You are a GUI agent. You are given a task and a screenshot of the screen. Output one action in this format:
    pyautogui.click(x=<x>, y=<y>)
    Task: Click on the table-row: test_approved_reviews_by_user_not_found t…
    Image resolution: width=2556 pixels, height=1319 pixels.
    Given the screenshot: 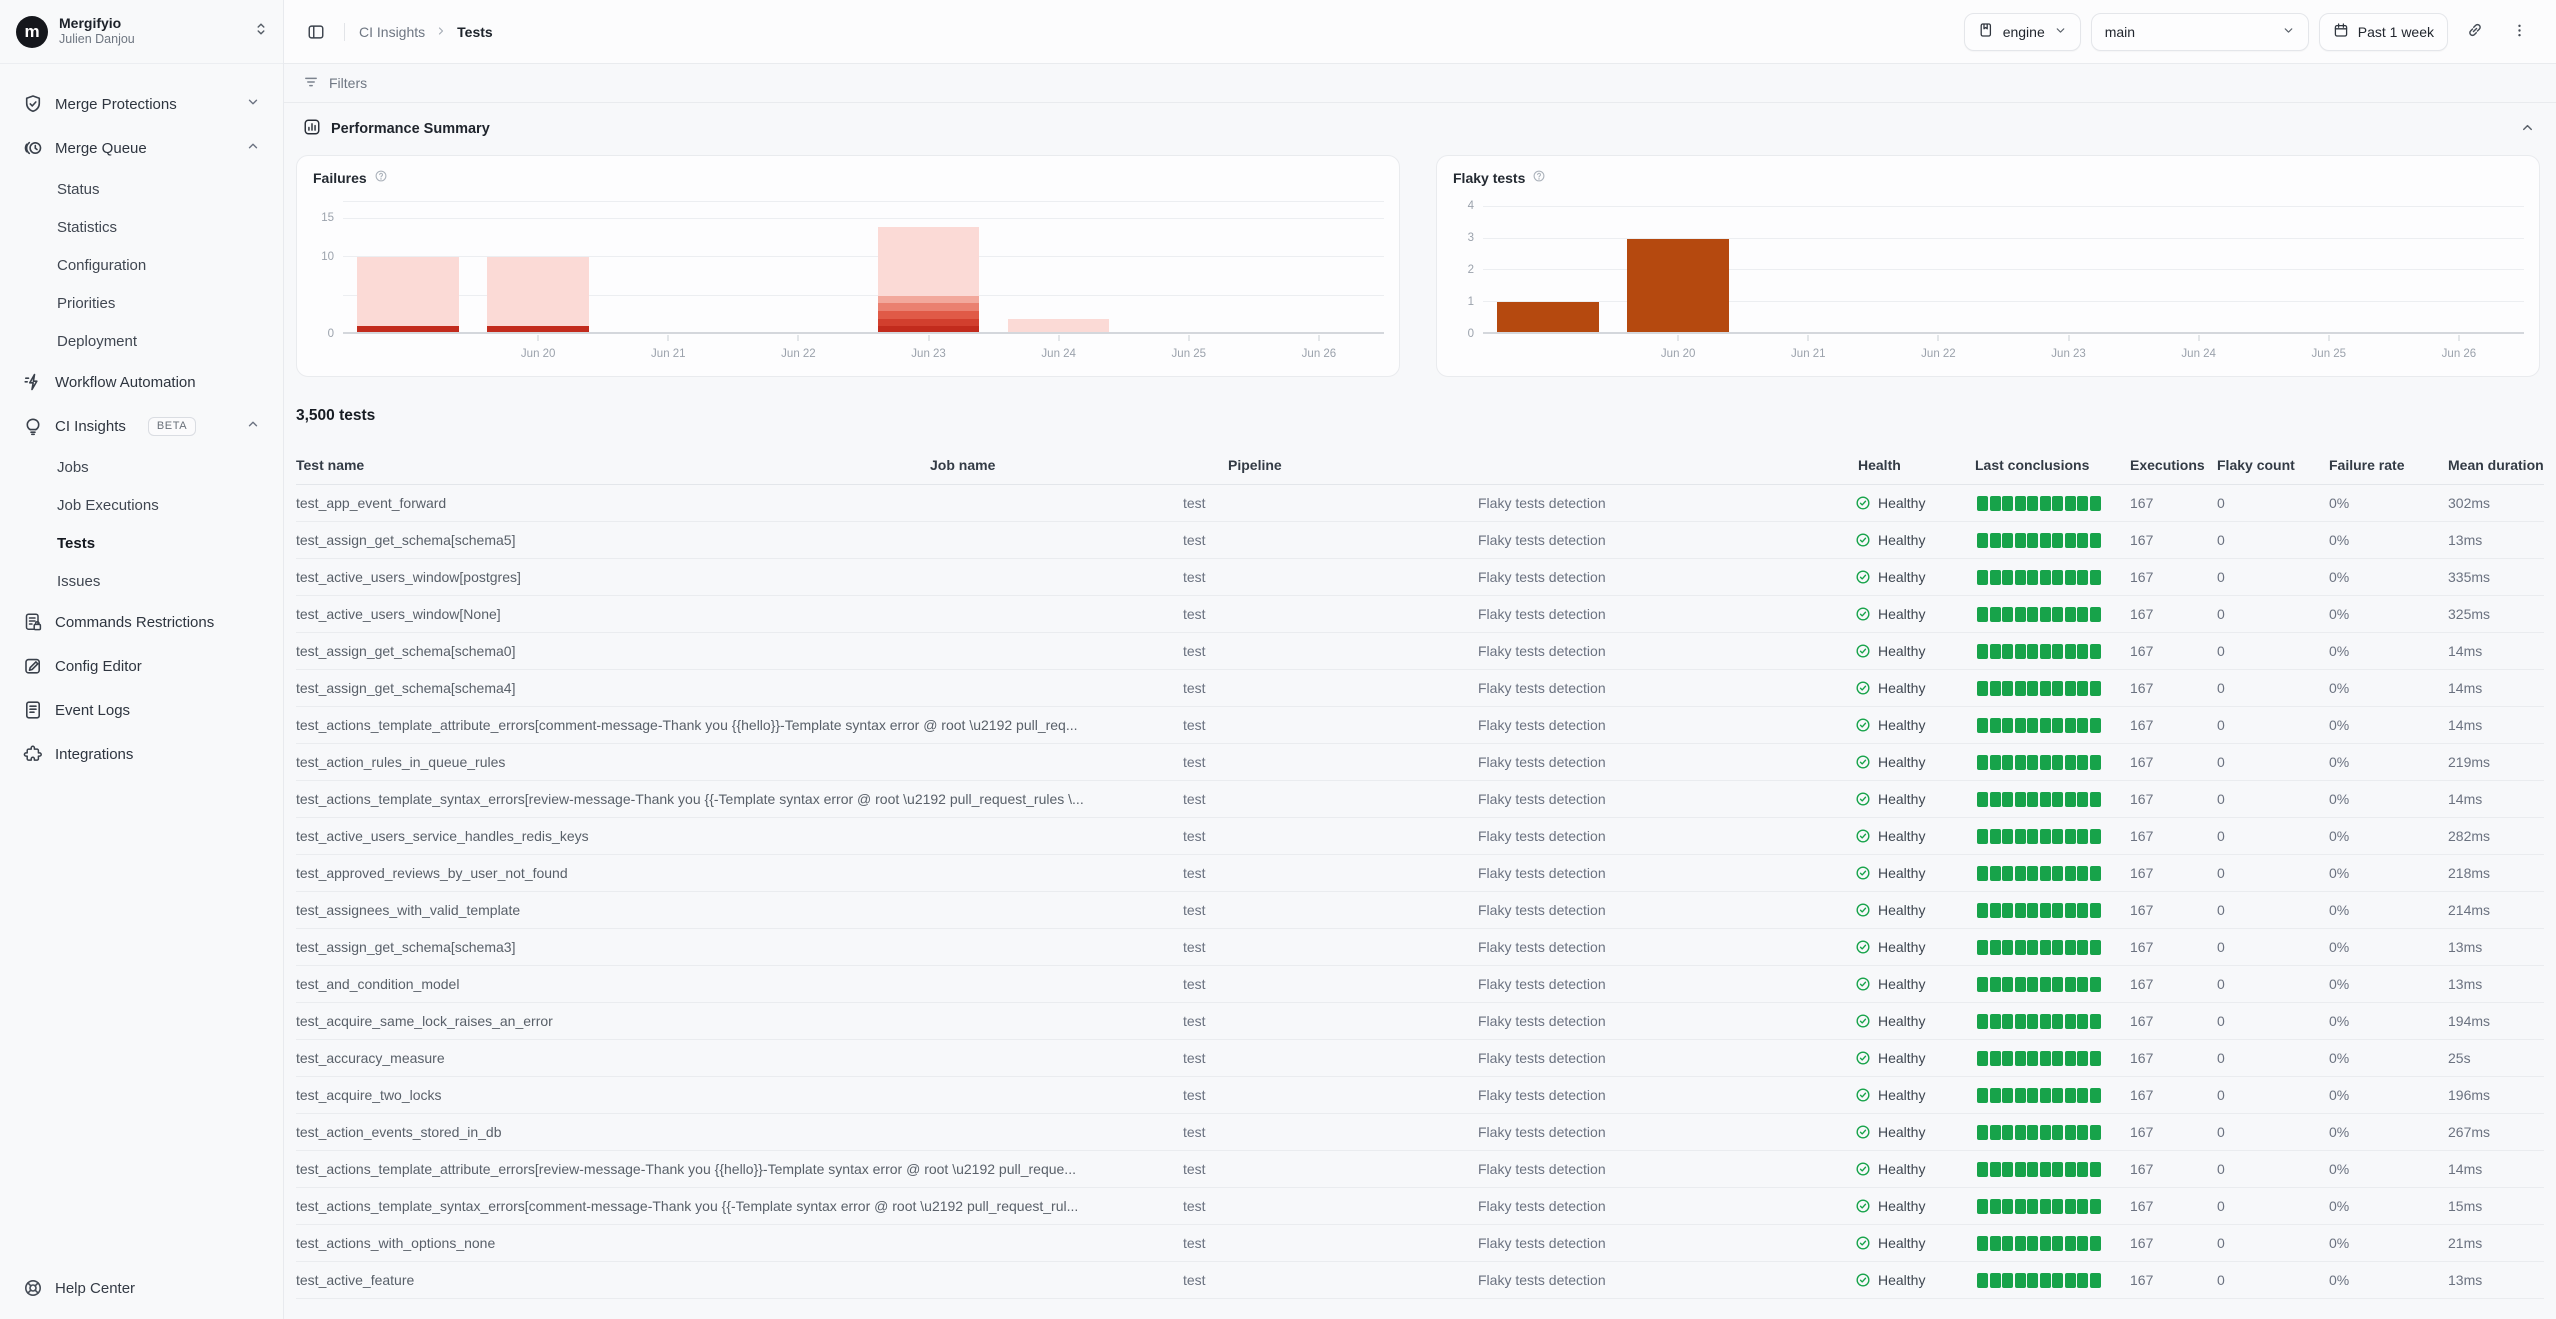 What is the action you would take?
    pyautogui.click(x=1420, y=873)
    